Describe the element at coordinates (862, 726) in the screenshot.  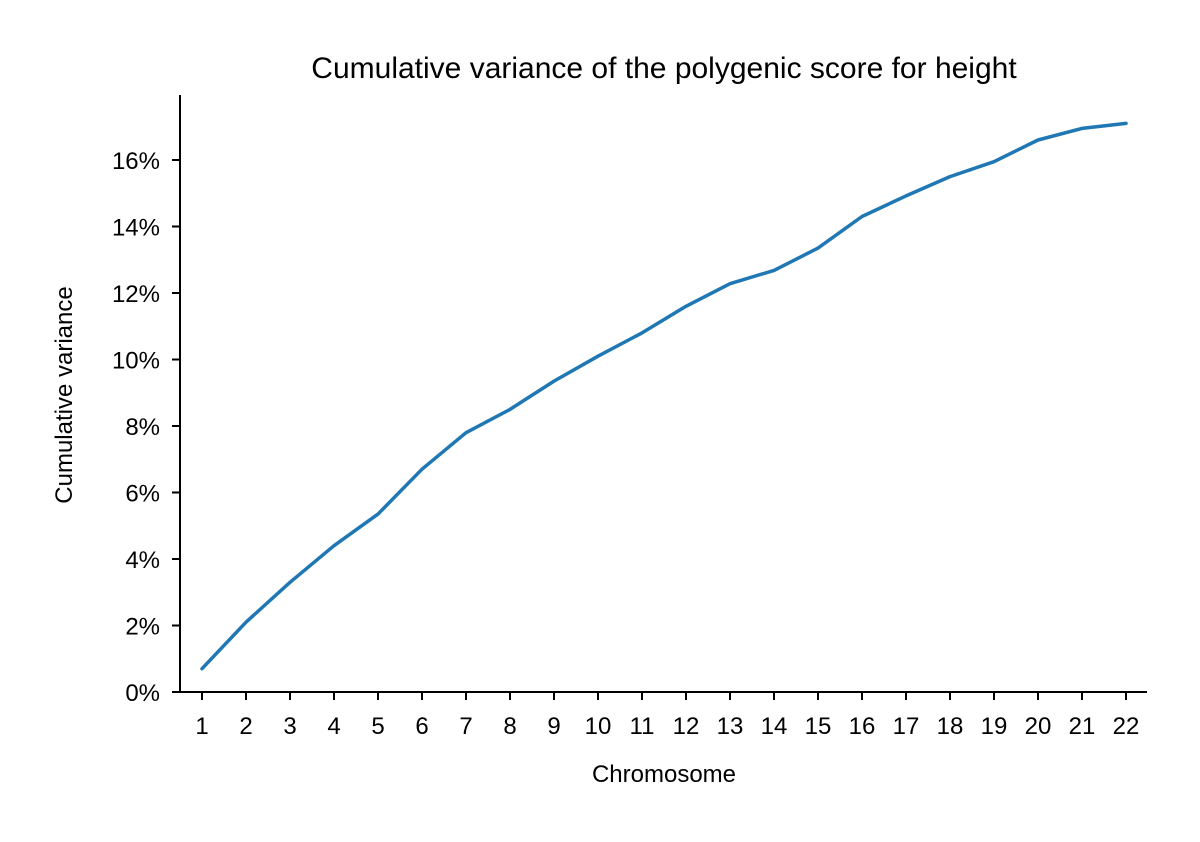
I see `x-tick-label: 16` at that location.